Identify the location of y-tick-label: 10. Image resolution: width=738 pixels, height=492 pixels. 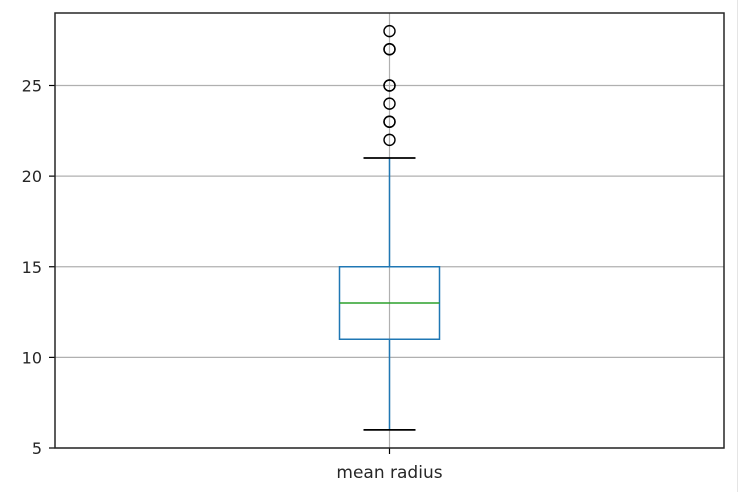
(32, 357).